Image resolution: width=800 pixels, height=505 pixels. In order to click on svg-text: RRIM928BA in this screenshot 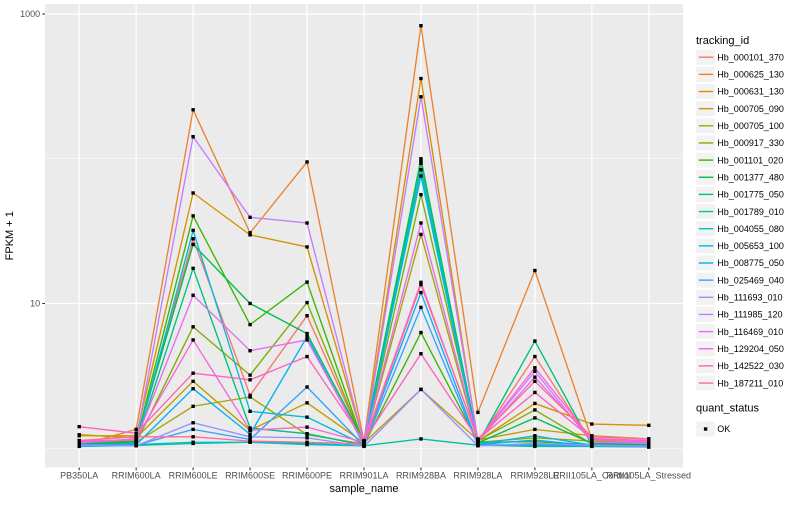, I will do `click(421, 476)`.